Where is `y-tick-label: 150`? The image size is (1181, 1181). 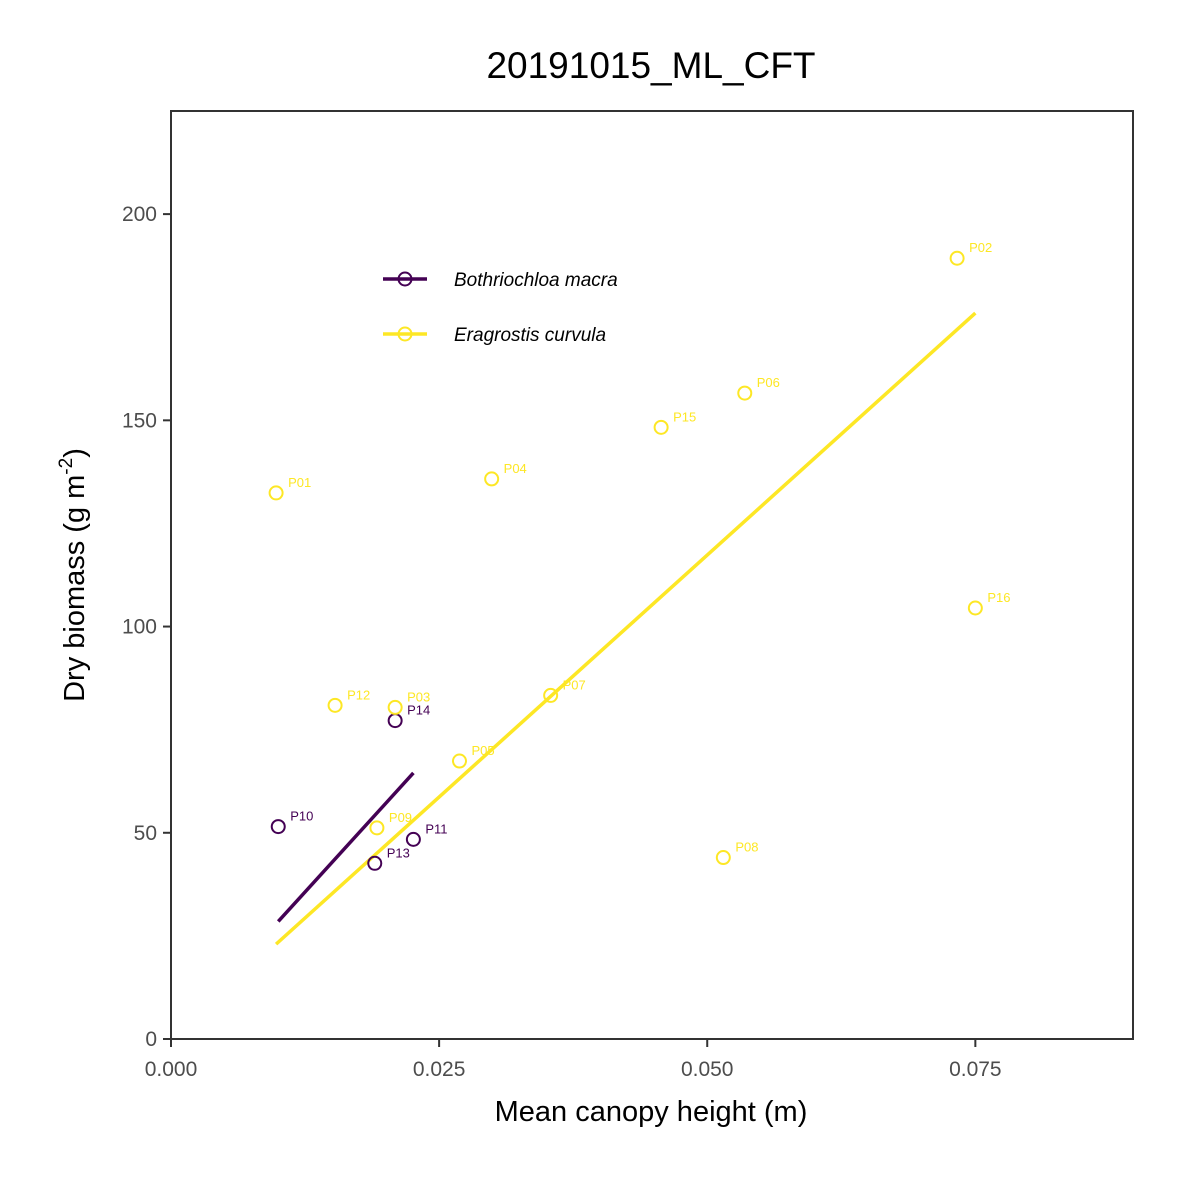
y-tick-label: 150 is located at coordinates (139, 420).